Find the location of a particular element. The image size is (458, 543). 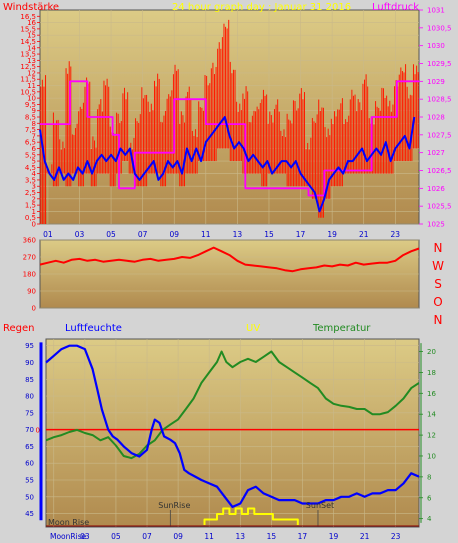

compass-letter: S is located at coordinates (438, 284).